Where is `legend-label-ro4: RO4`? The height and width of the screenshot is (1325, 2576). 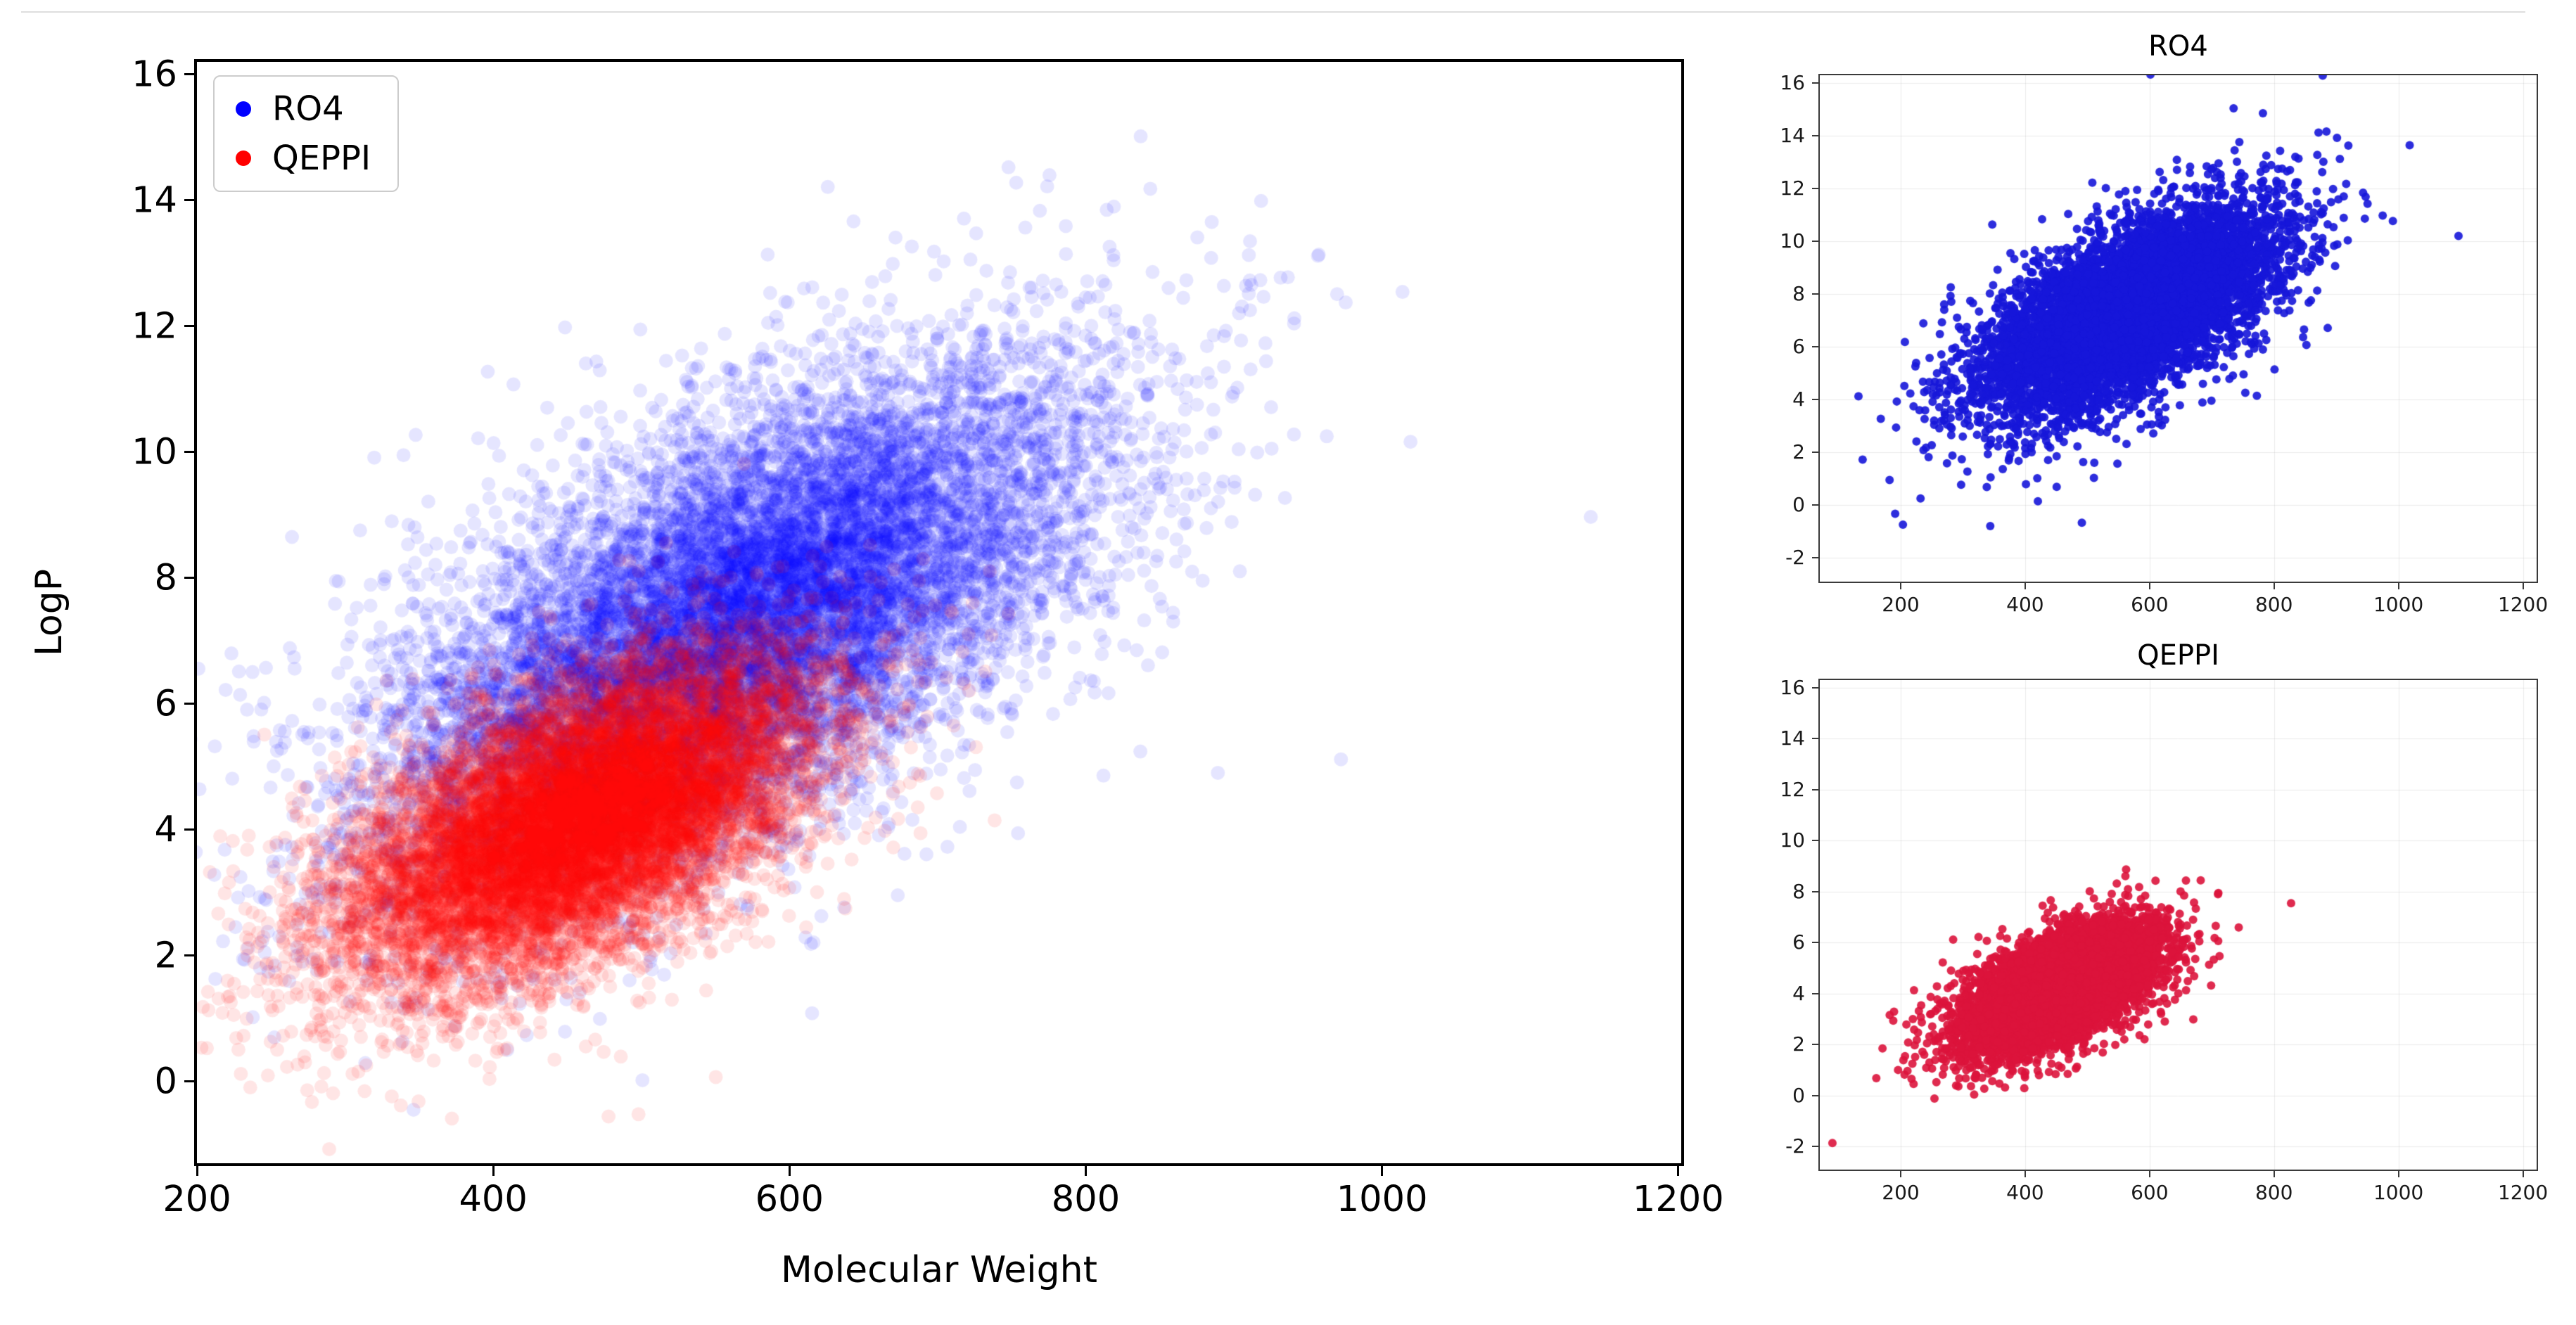 legend-label-ro4: RO4 is located at coordinates (308, 109).